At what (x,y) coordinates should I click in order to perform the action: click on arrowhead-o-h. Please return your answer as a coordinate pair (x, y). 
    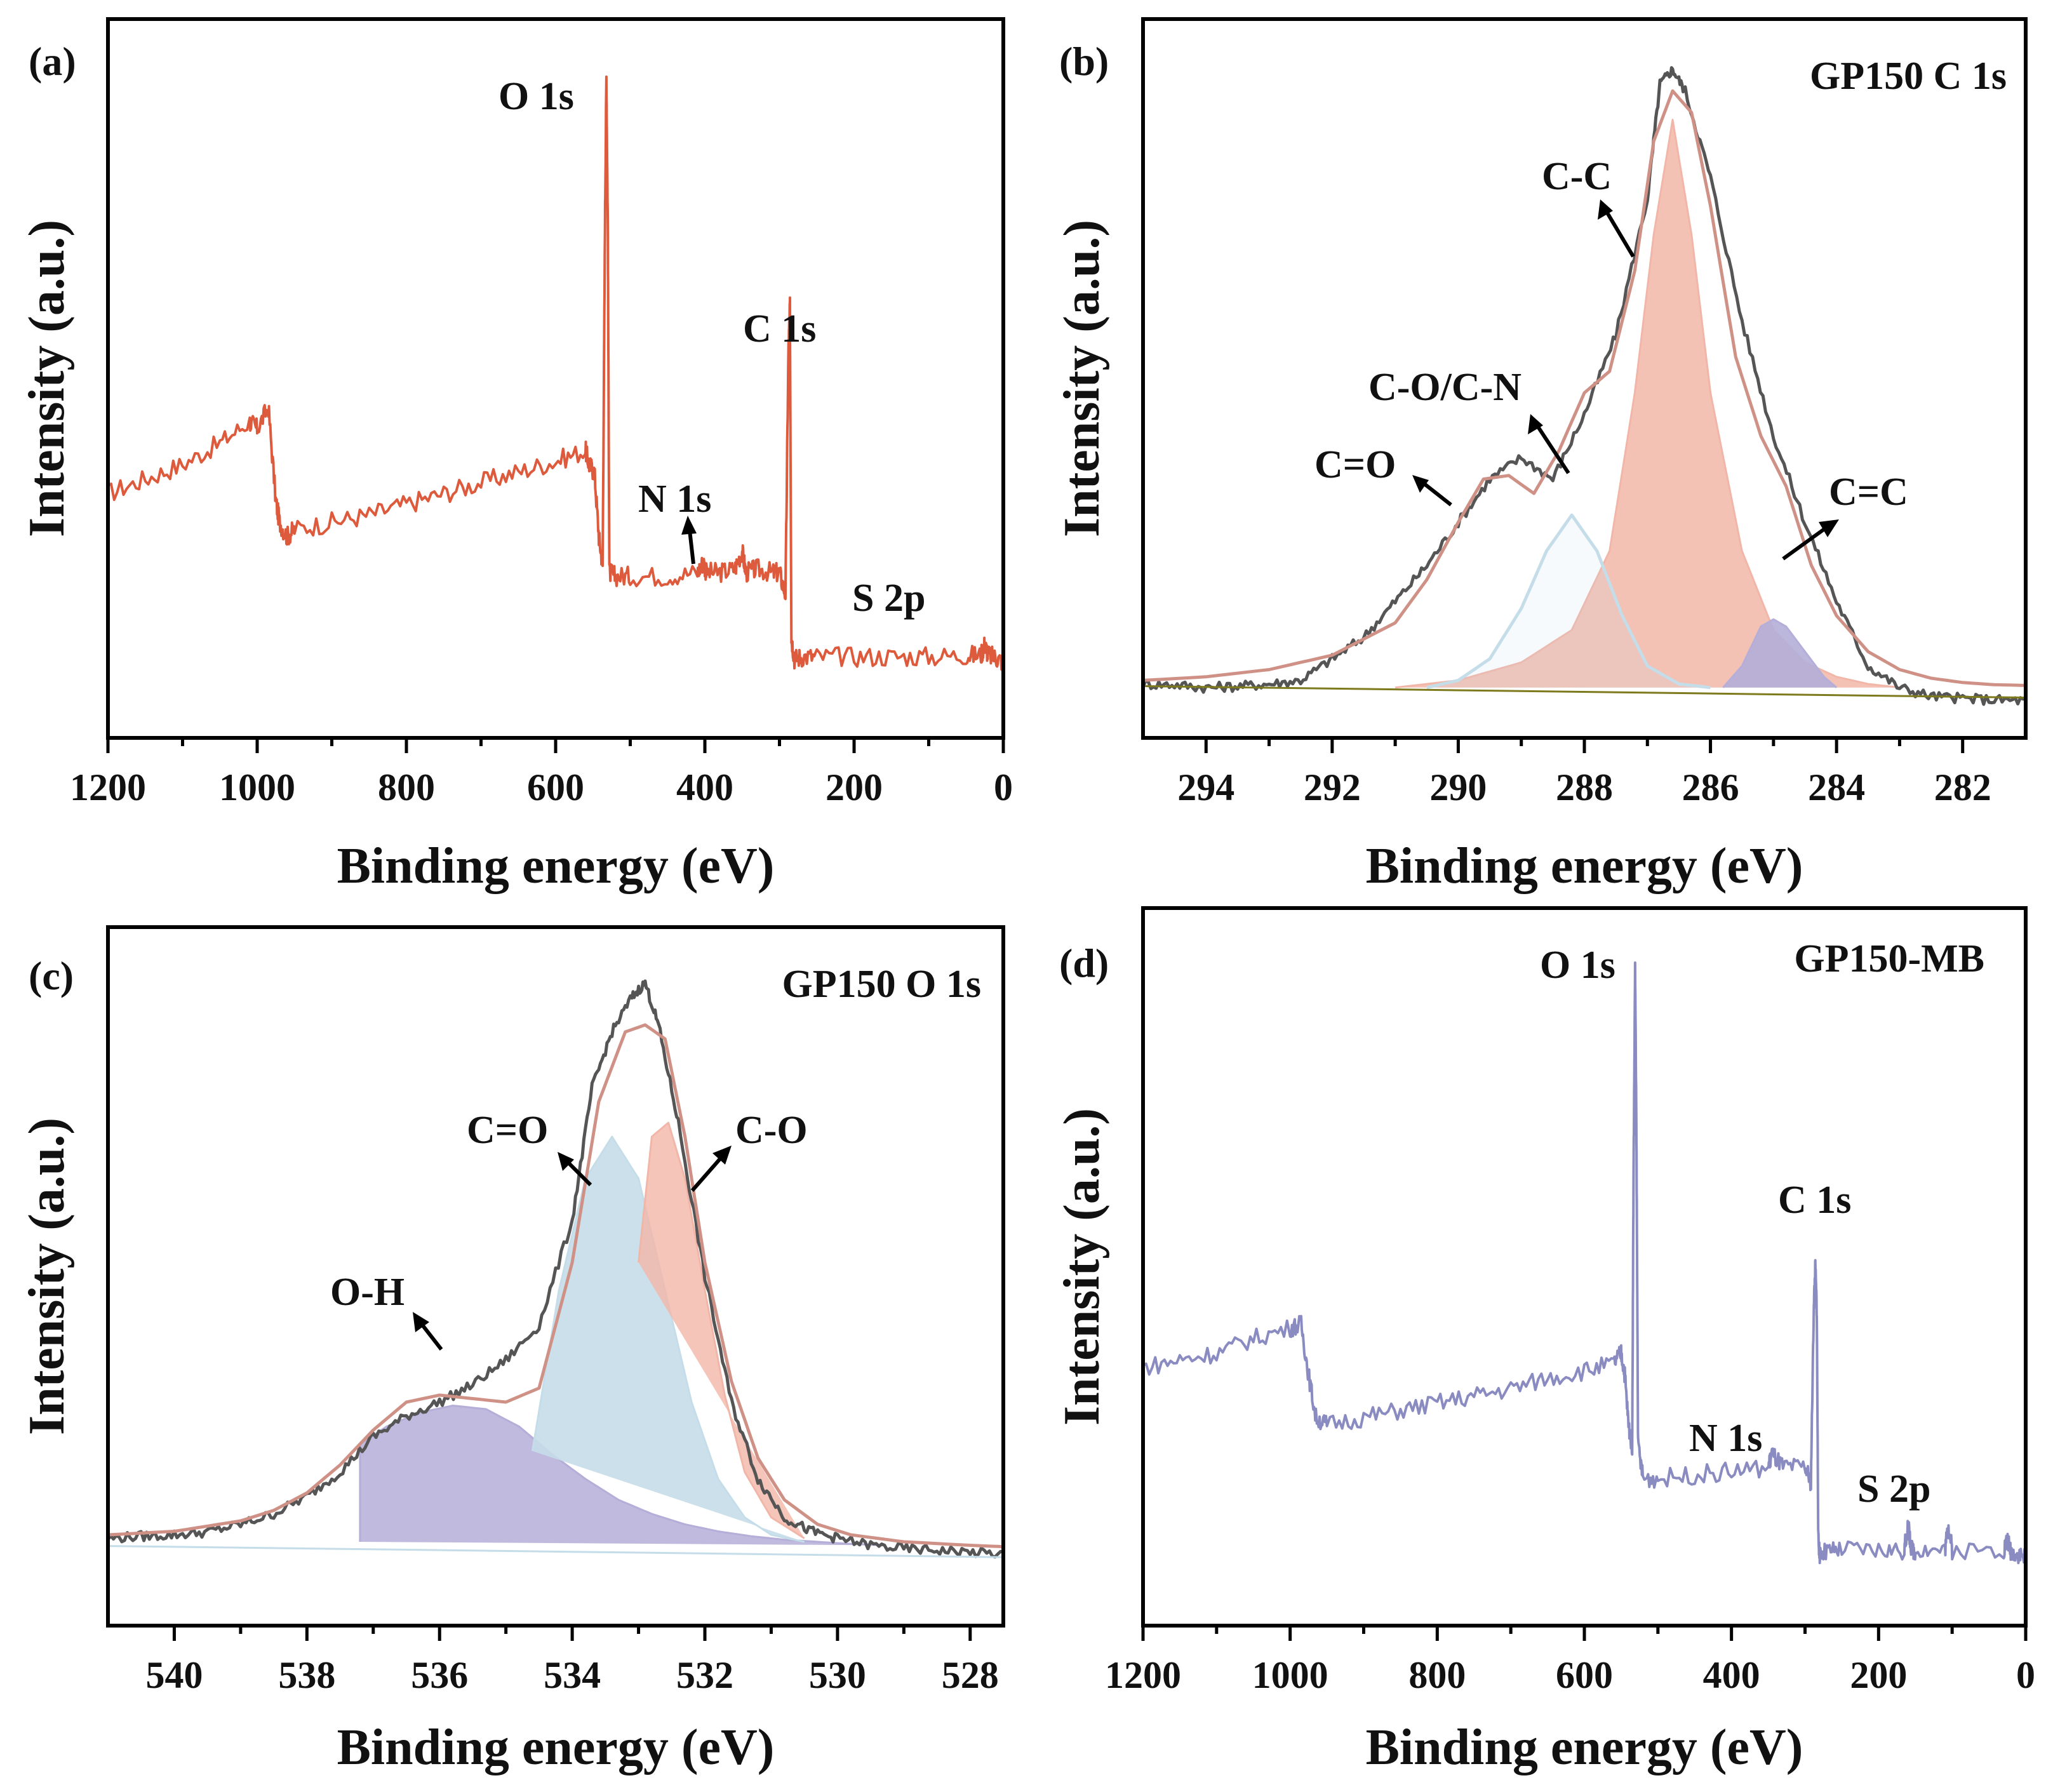
    Looking at the image, I should click on (421, 1322).